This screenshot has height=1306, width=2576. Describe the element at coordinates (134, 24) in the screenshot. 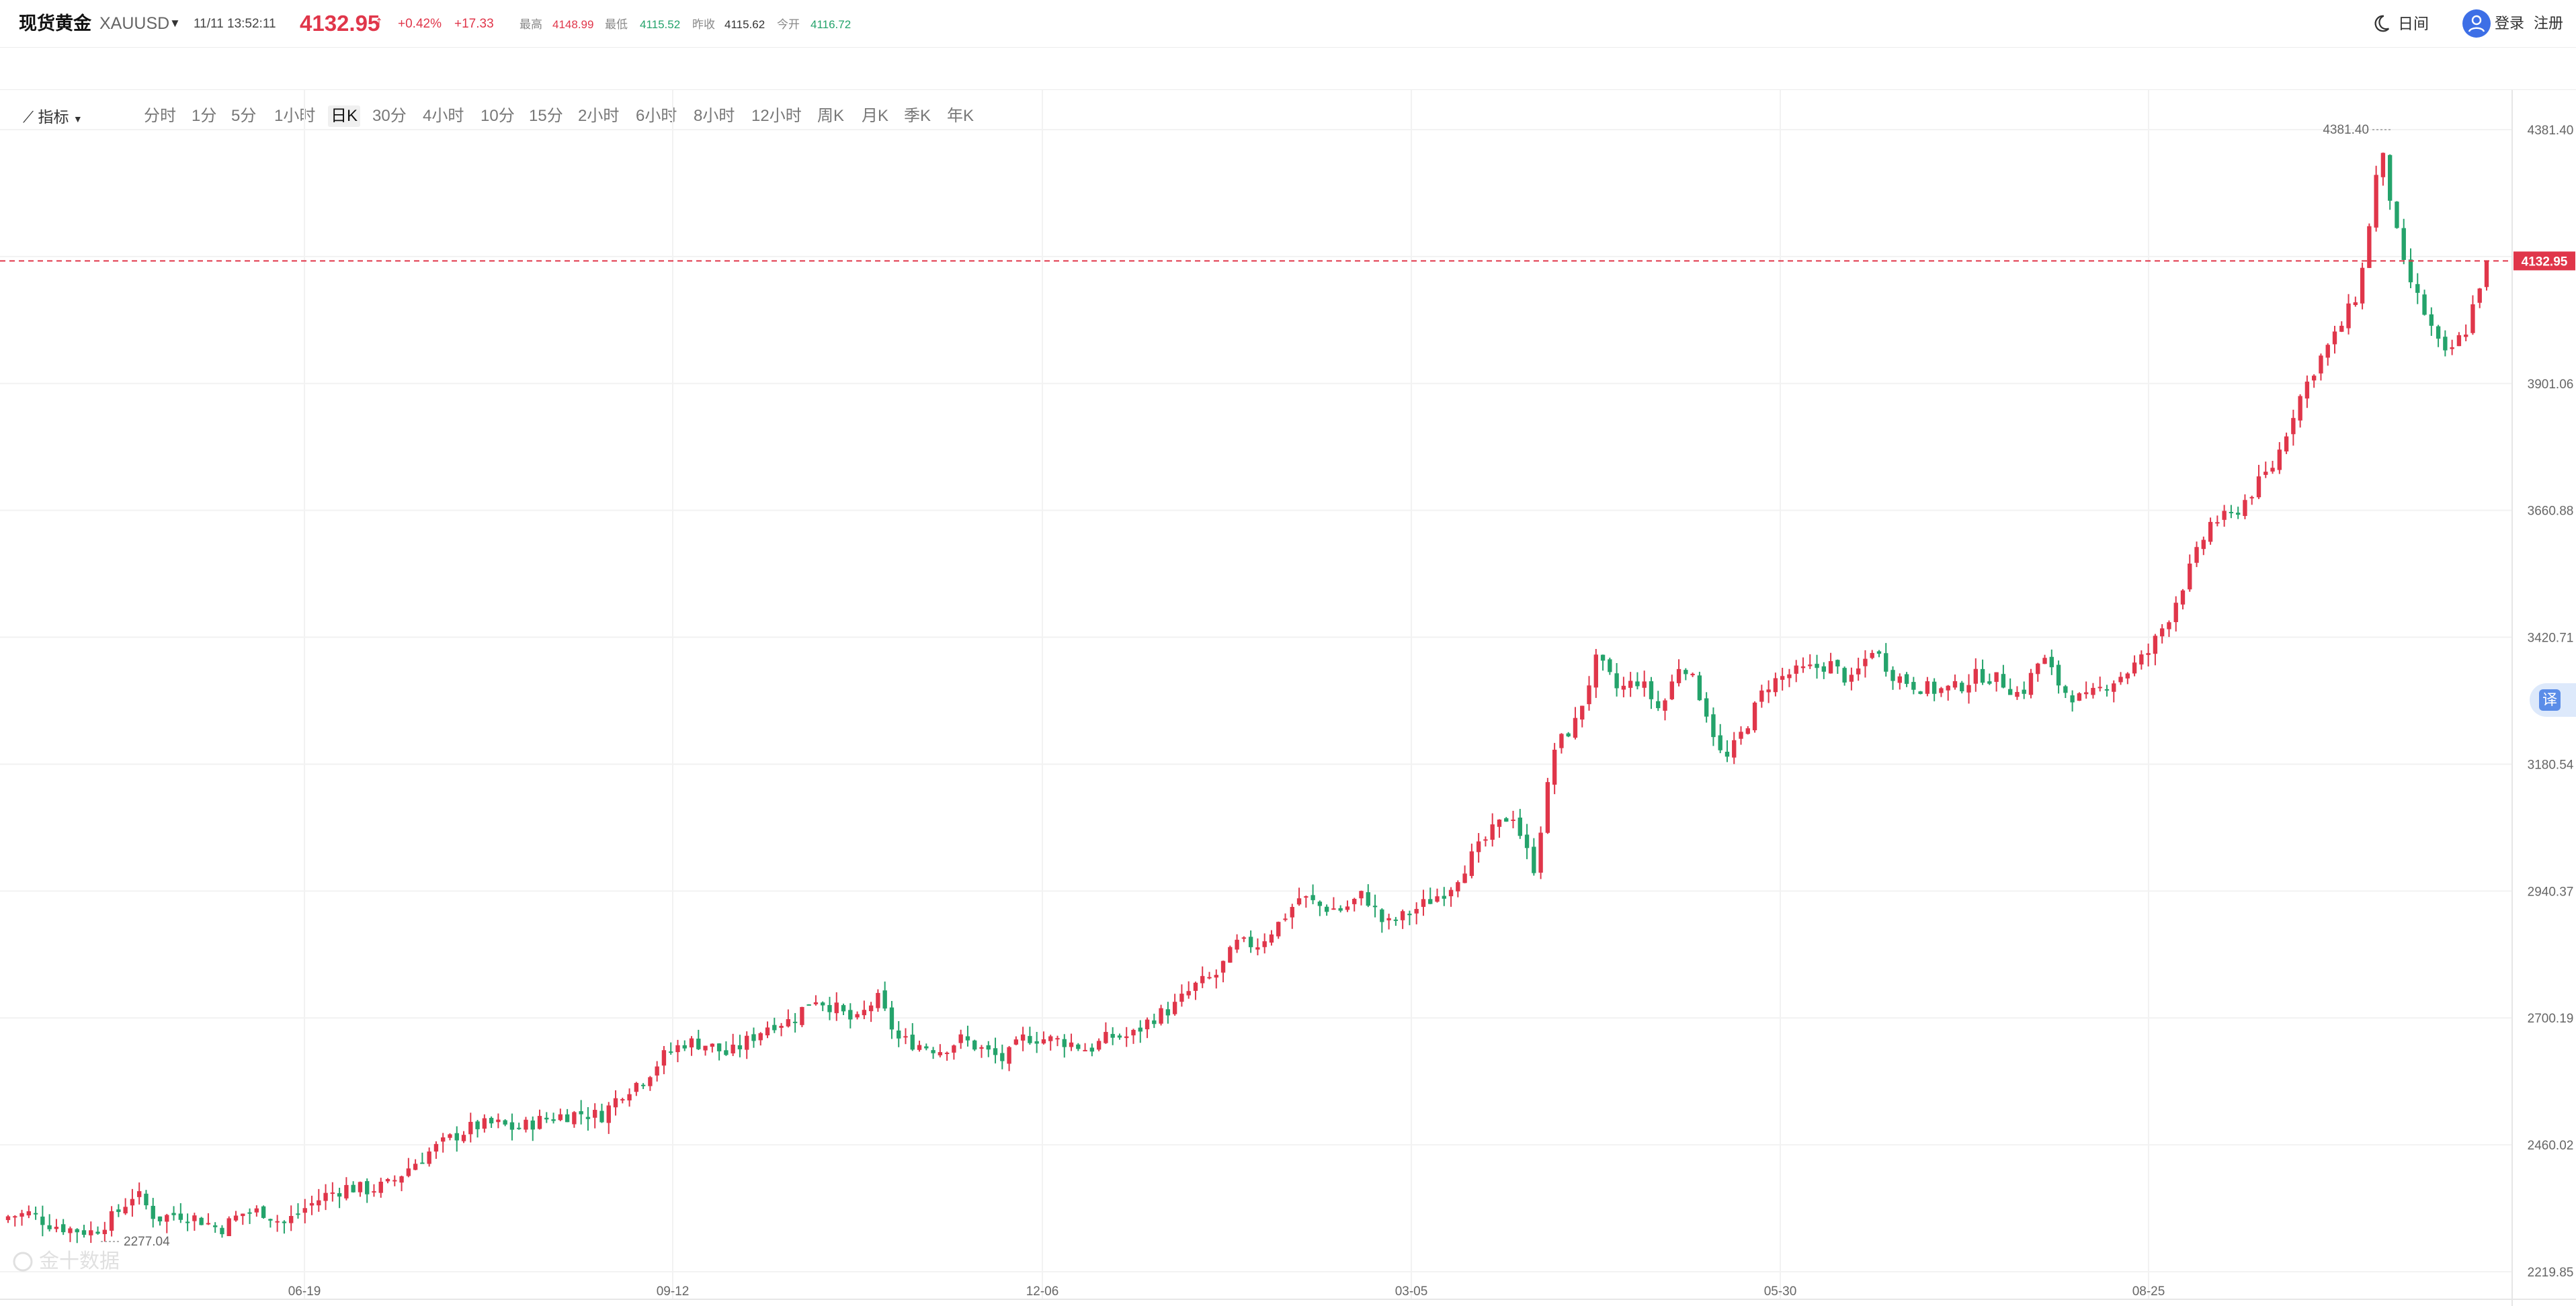

I see `symbol-code: XAUUSD` at that location.